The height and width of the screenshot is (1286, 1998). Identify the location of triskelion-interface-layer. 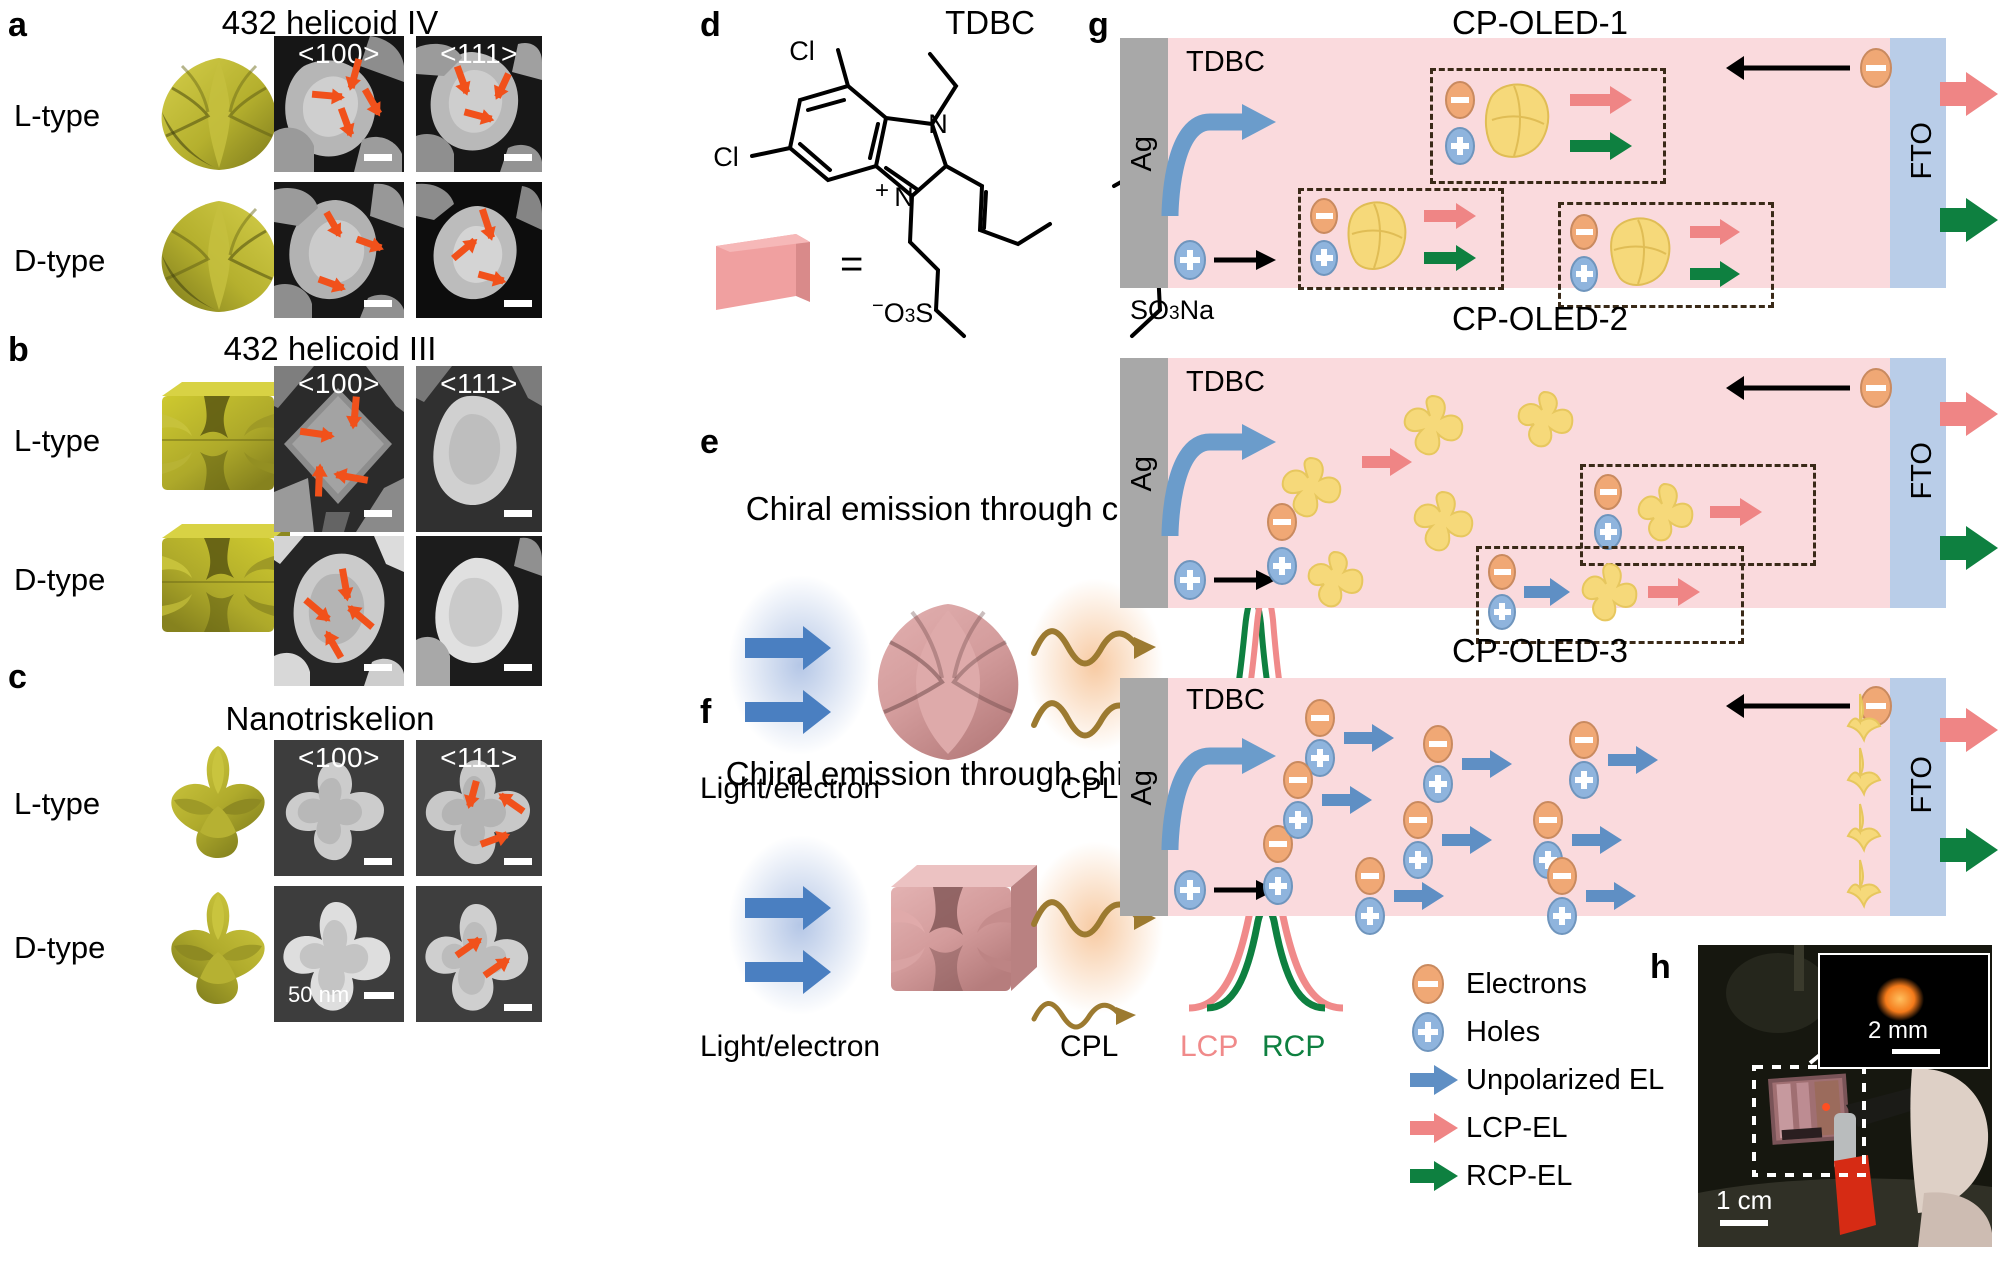
(1864, 801).